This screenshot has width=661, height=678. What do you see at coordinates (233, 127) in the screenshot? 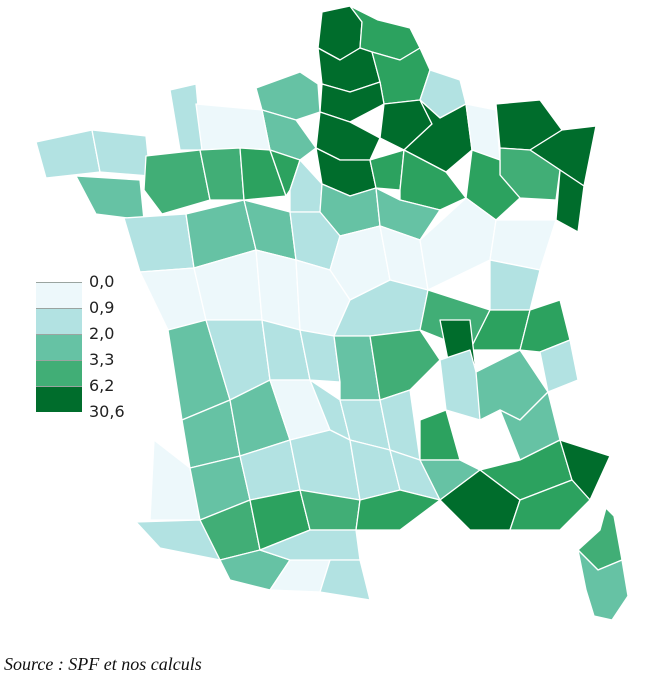
I see `region-calvados` at bounding box center [233, 127].